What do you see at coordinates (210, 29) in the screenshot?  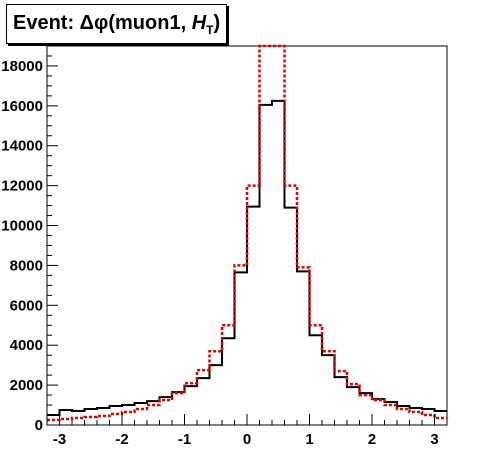 I see `chart-title-subscript: T` at bounding box center [210, 29].